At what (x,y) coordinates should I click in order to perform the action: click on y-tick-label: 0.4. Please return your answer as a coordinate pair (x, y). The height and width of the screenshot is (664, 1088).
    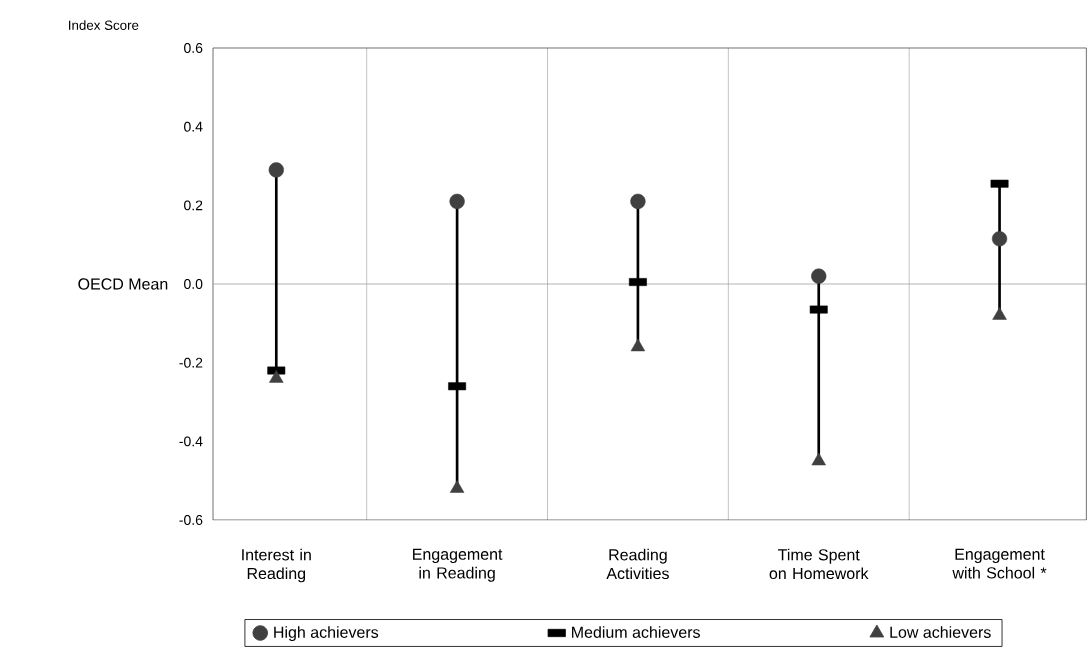
    Looking at the image, I should click on (193, 126).